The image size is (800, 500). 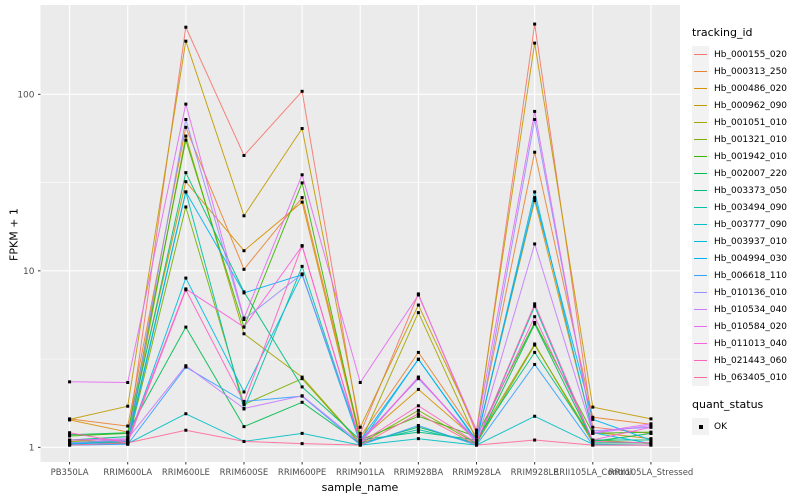 I want to click on legend-item: Hb_010136_010, so click(x=746, y=292).